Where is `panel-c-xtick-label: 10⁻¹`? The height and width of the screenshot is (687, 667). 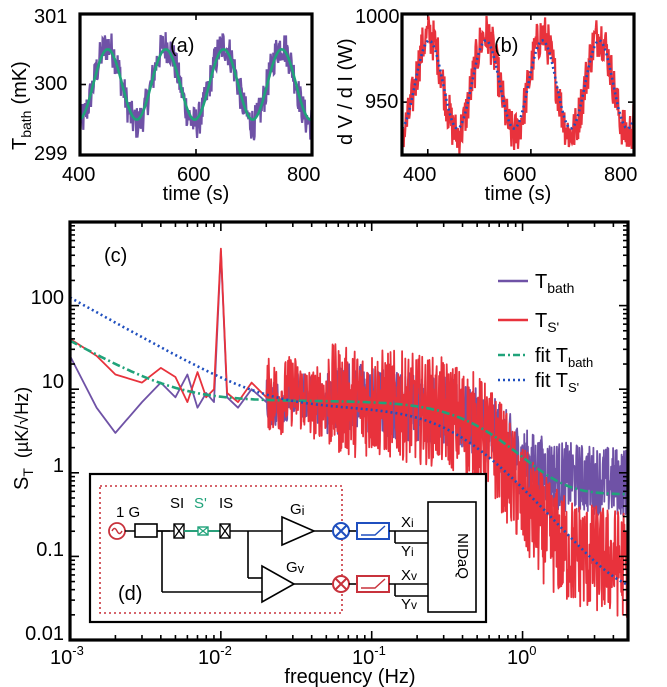 panel-c-xtick-label: 10⁻¹ is located at coordinates (369, 656).